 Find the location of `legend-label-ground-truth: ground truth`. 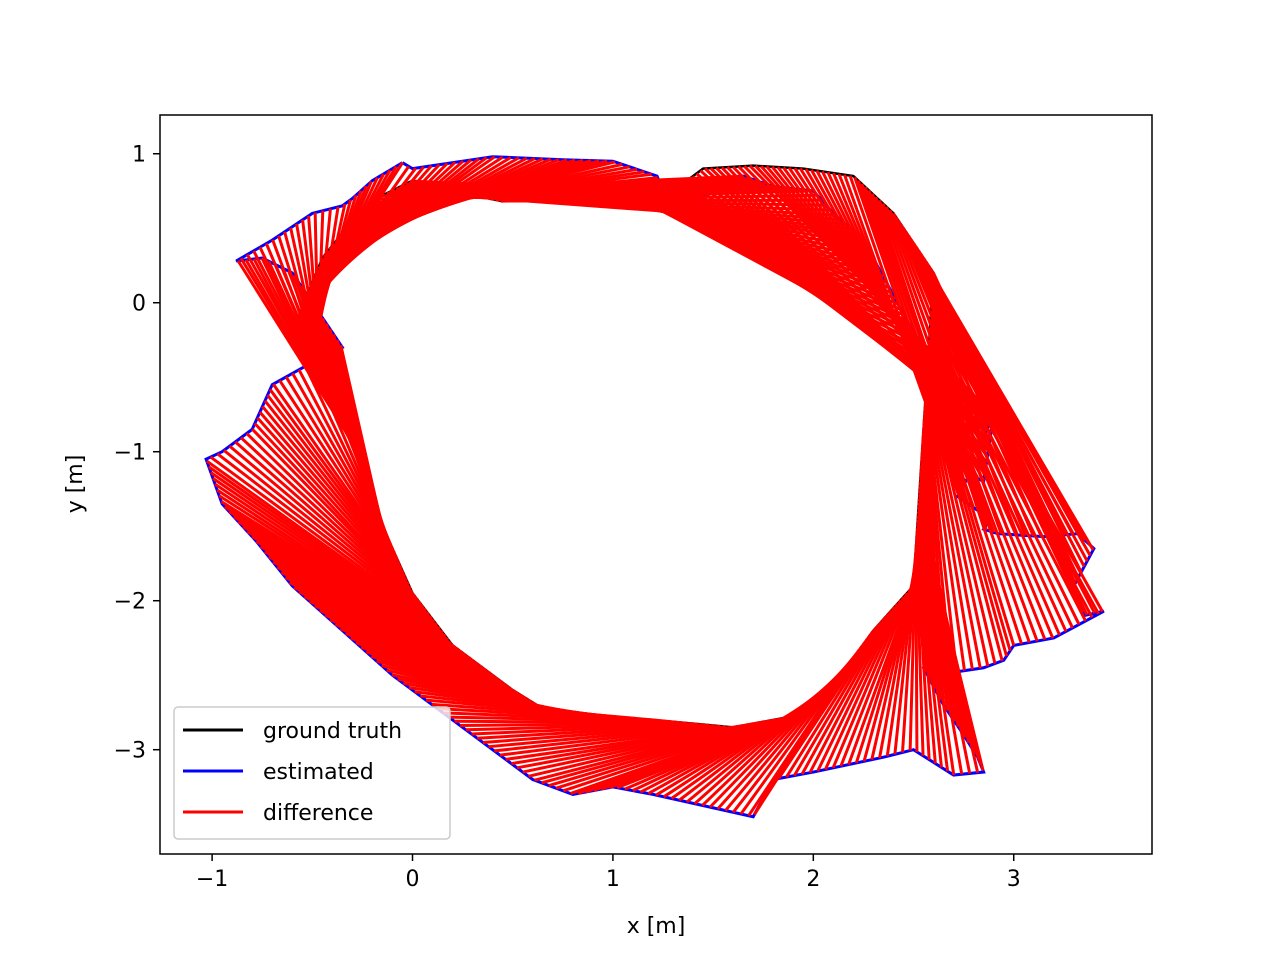

legend-label-ground-truth: ground truth is located at coordinates (332, 731).